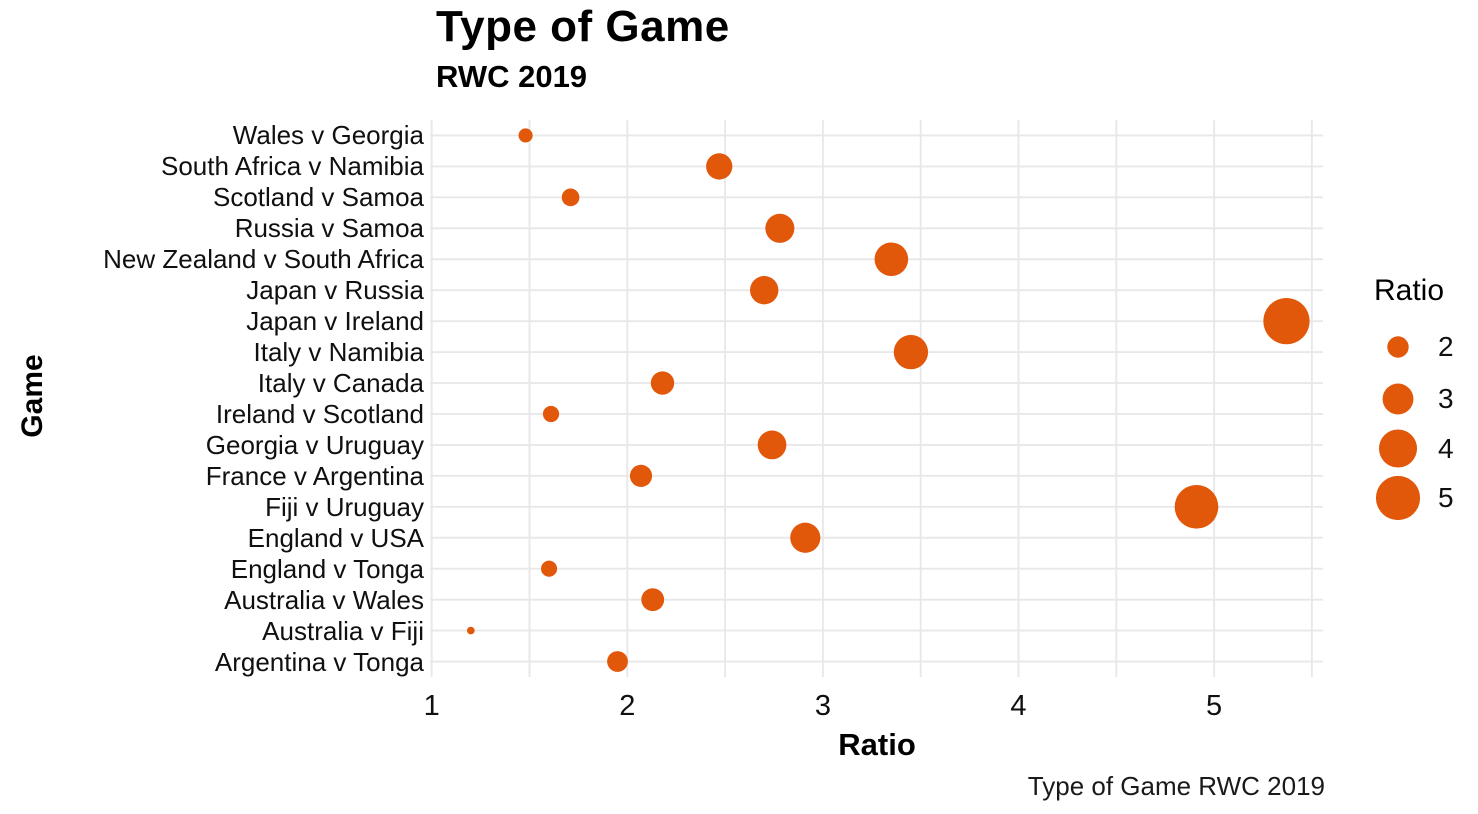  I want to click on legend-label: 4, so click(1446, 448).